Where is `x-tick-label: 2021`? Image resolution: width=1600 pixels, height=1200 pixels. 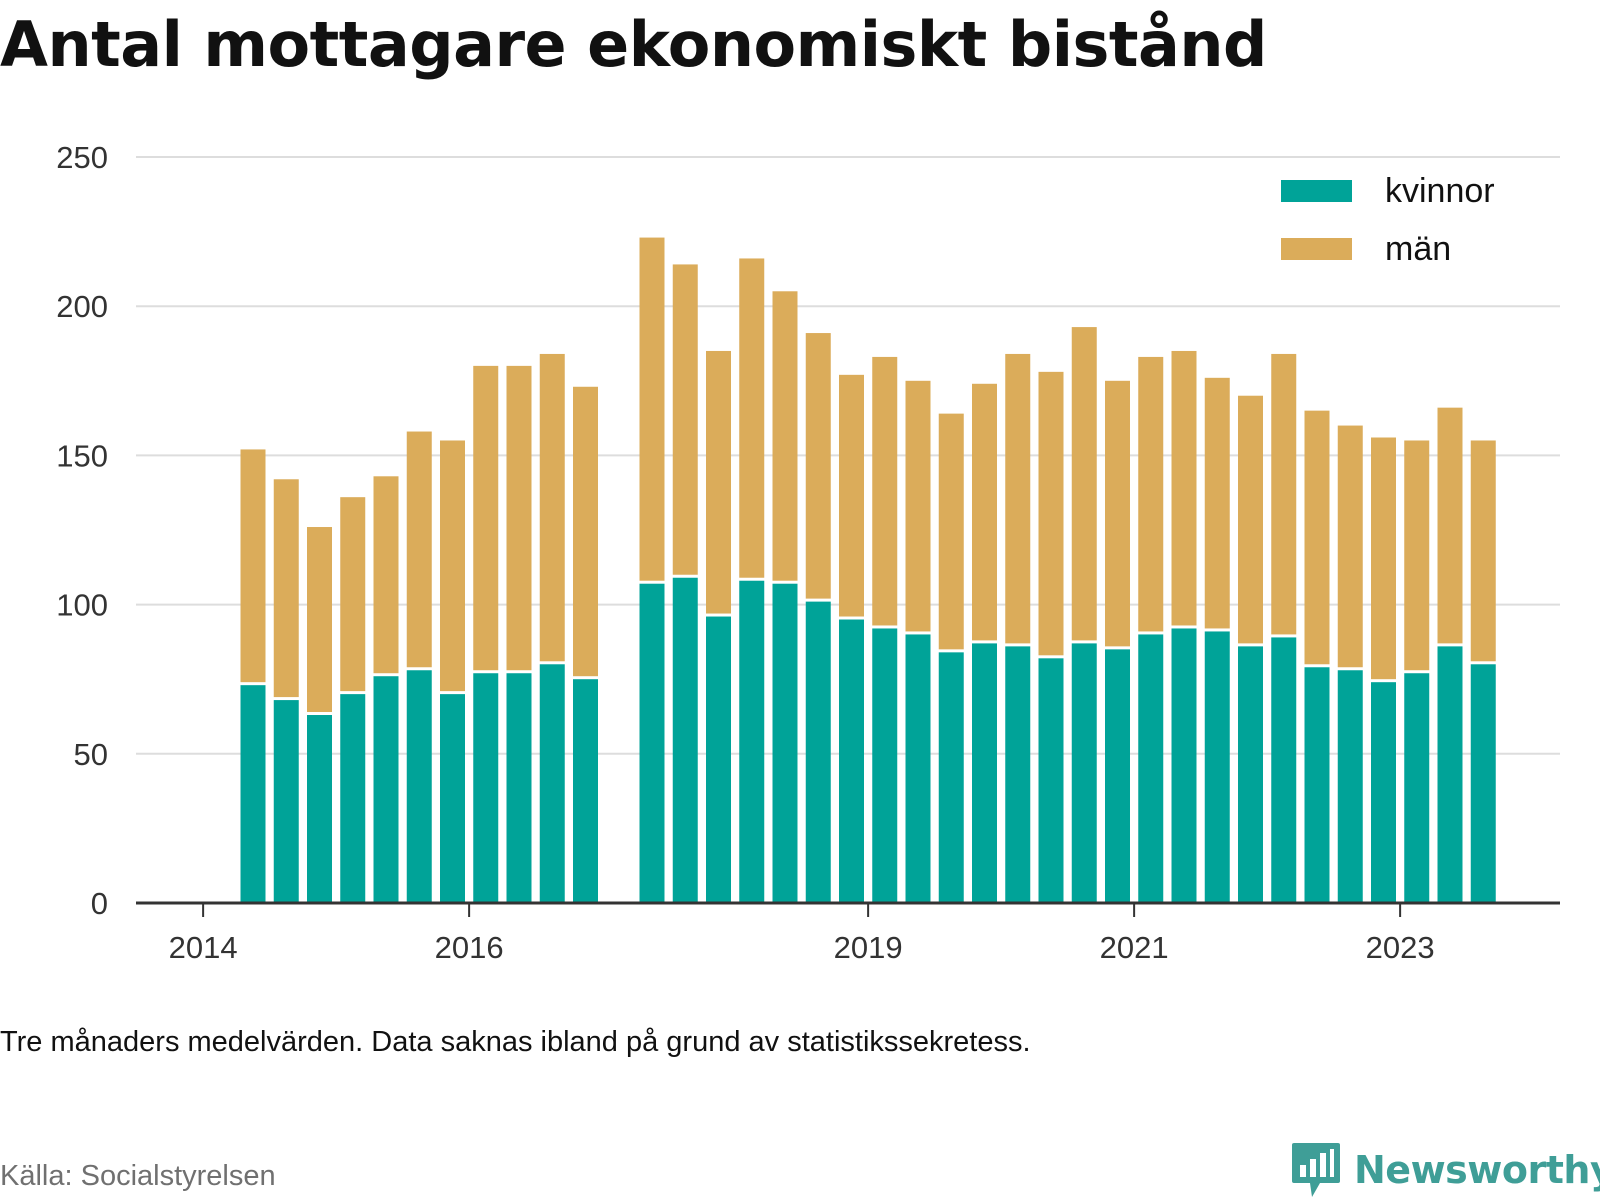
x-tick-label: 2021 is located at coordinates (1134, 947).